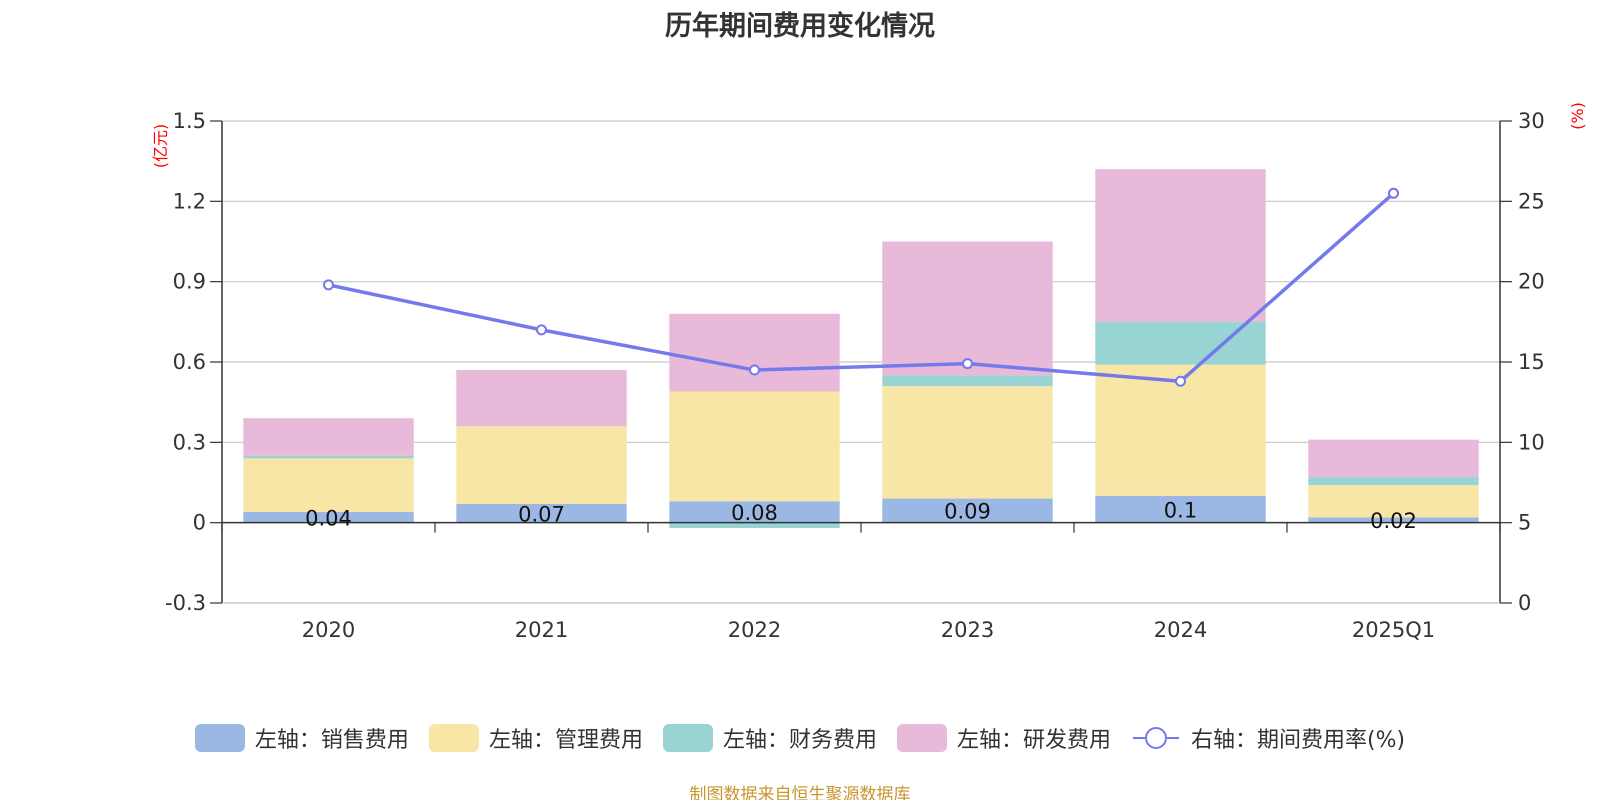 This screenshot has width=1600, height=800. Describe the element at coordinates (1033, 740) in the screenshot. I see `legend-label: 左轴：研发费用` at that location.